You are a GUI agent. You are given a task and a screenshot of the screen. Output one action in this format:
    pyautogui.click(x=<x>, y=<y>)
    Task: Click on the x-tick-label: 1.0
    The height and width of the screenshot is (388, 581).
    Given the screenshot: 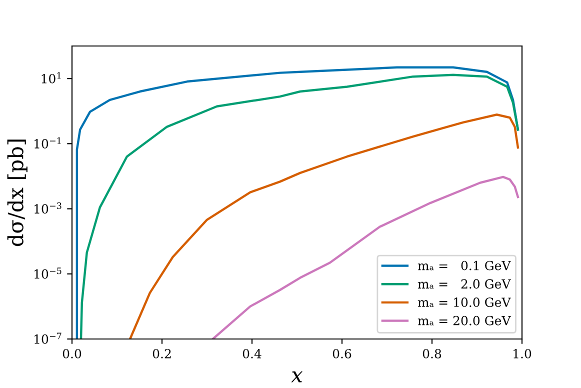 What is the action you would take?
    pyautogui.click(x=523, y=353)
    